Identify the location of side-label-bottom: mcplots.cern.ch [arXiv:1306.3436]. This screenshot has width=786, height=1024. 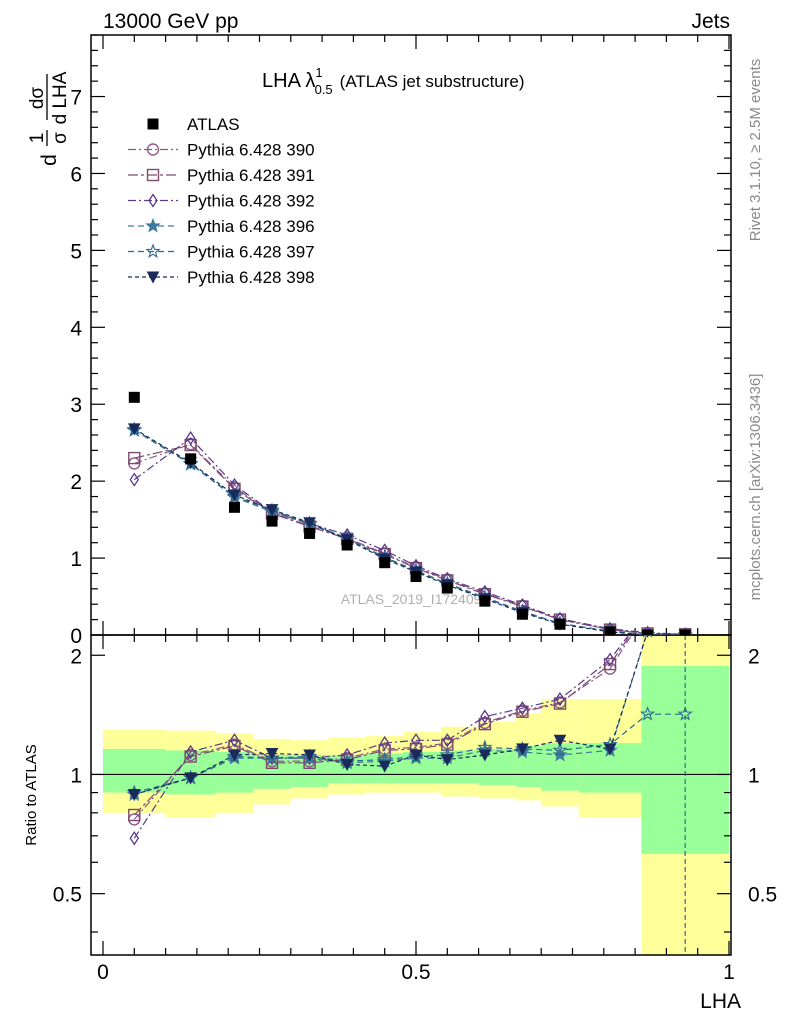
(755, 487).